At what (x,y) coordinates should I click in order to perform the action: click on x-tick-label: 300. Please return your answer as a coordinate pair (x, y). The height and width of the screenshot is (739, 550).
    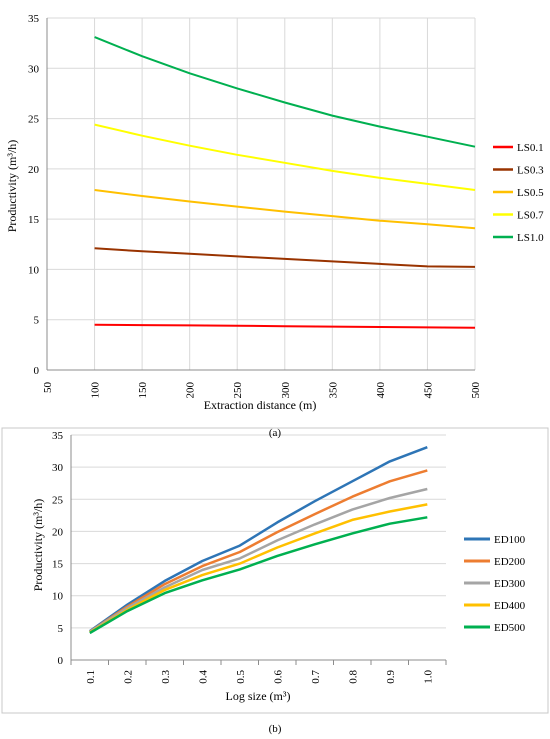
    Looking at the image, I should click on (286, 390).